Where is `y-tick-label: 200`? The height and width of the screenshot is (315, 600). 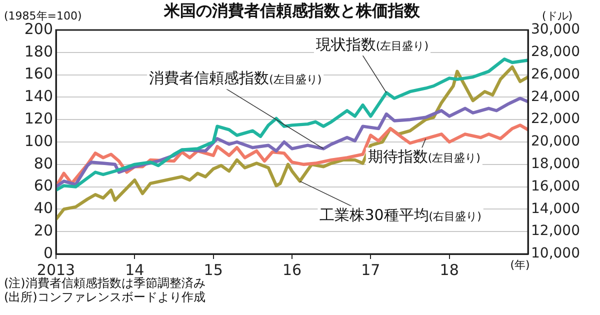
y-tick-label: 200 is located at coordinates (38, 29).